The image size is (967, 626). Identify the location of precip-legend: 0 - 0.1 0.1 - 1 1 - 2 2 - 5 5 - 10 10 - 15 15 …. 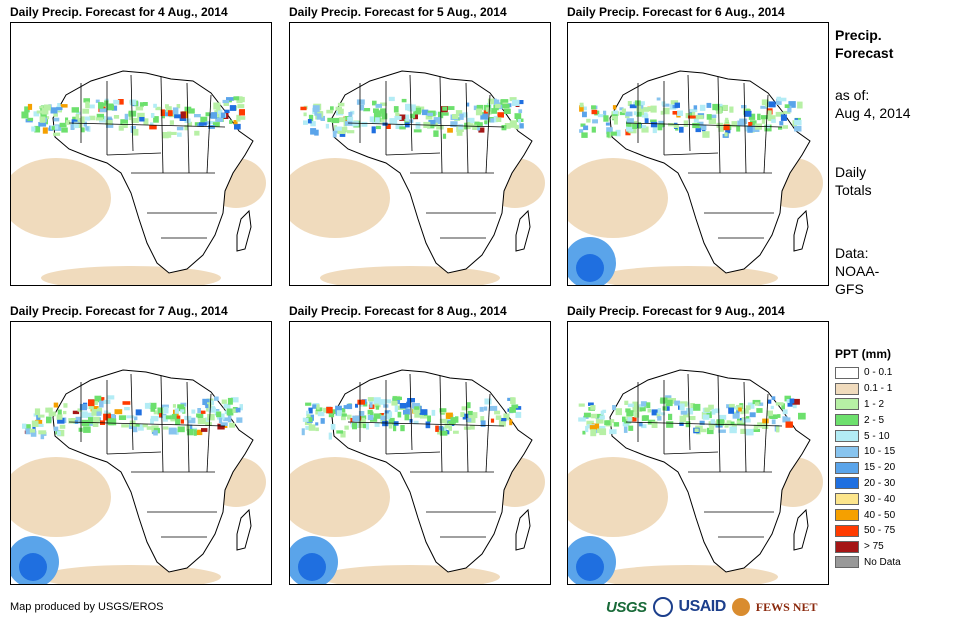
(868, 467).